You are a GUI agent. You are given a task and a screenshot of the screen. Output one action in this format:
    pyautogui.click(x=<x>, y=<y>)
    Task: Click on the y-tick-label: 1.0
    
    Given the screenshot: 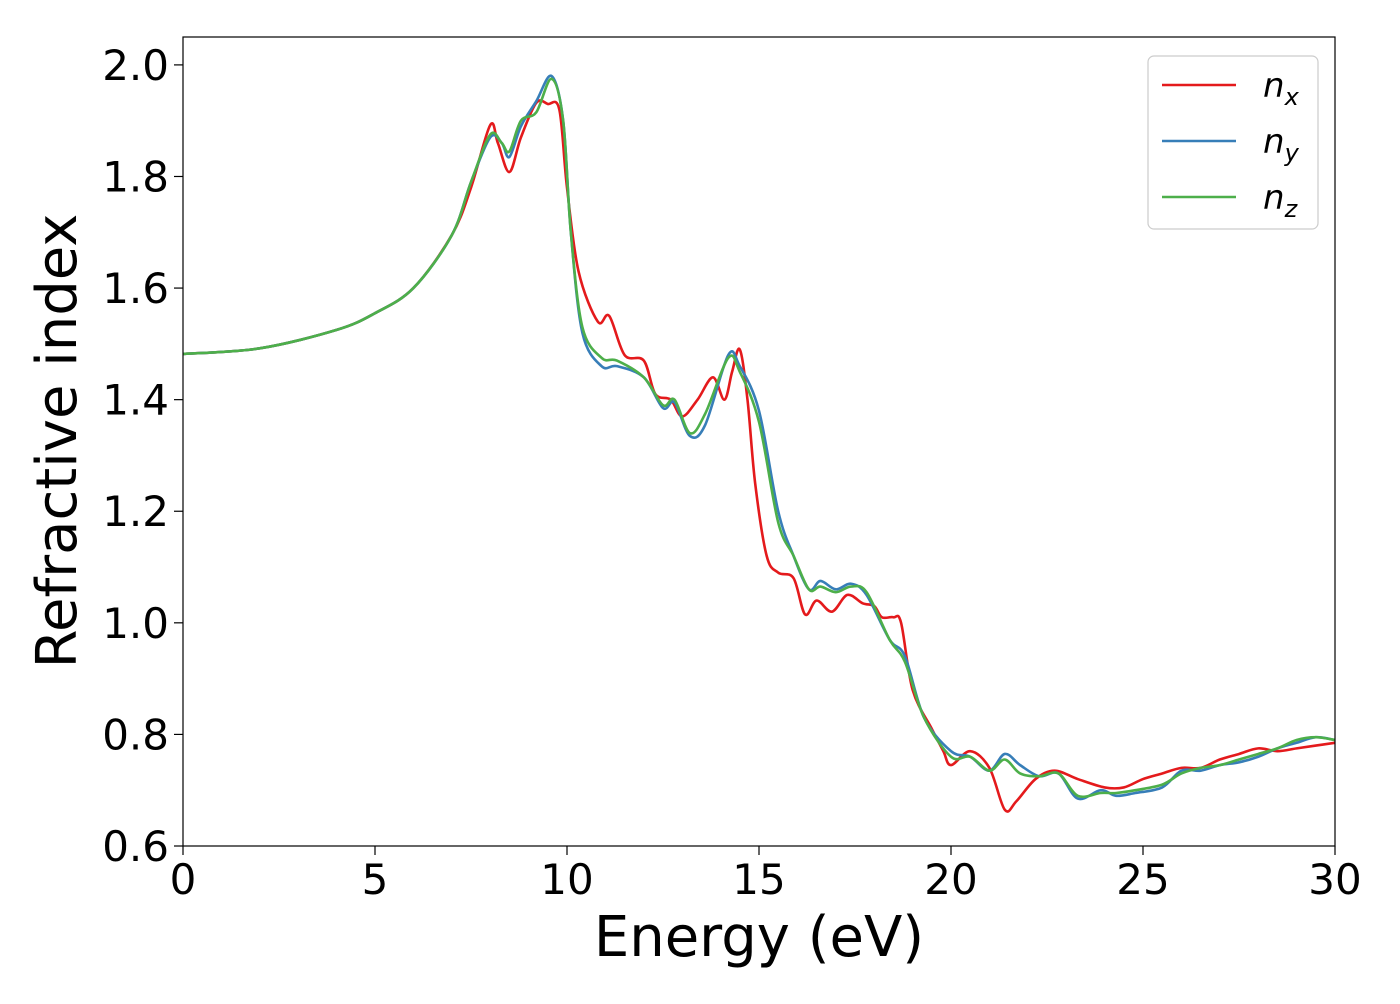 What is the action you would take?
    pyautogui.click(x=135, y=623)
    